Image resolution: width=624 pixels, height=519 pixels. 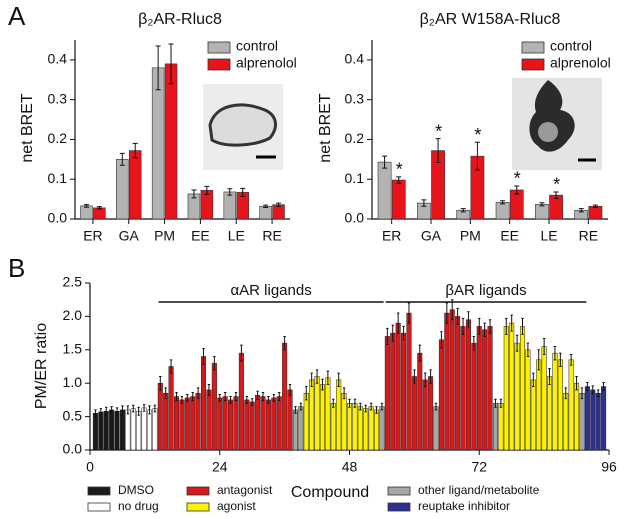 What do you see at coordinates (477, 135) in the screenshot?
I see `significance-marker: *` at bounding box center [477, 135].